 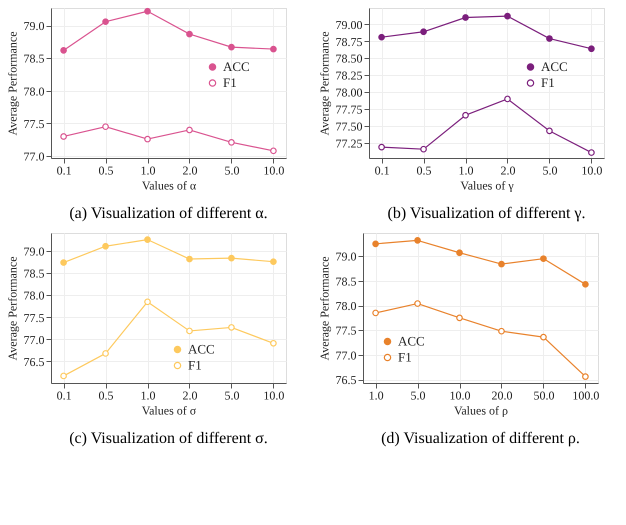 What do you see at coordinates (586, 395) in the screenshot?
I see `x-tick-label: 100.0` at bounding box center [586, 395].